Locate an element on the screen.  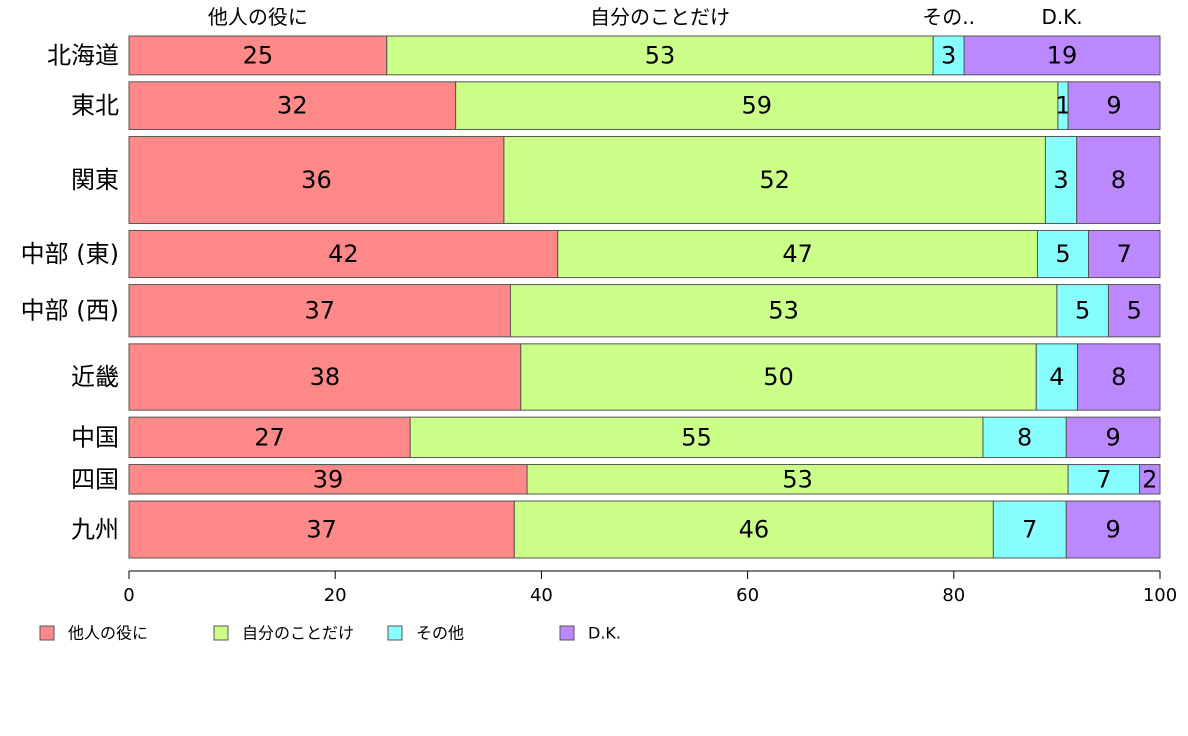
bar-value-label: 59 is located at coordinates (757, 106).